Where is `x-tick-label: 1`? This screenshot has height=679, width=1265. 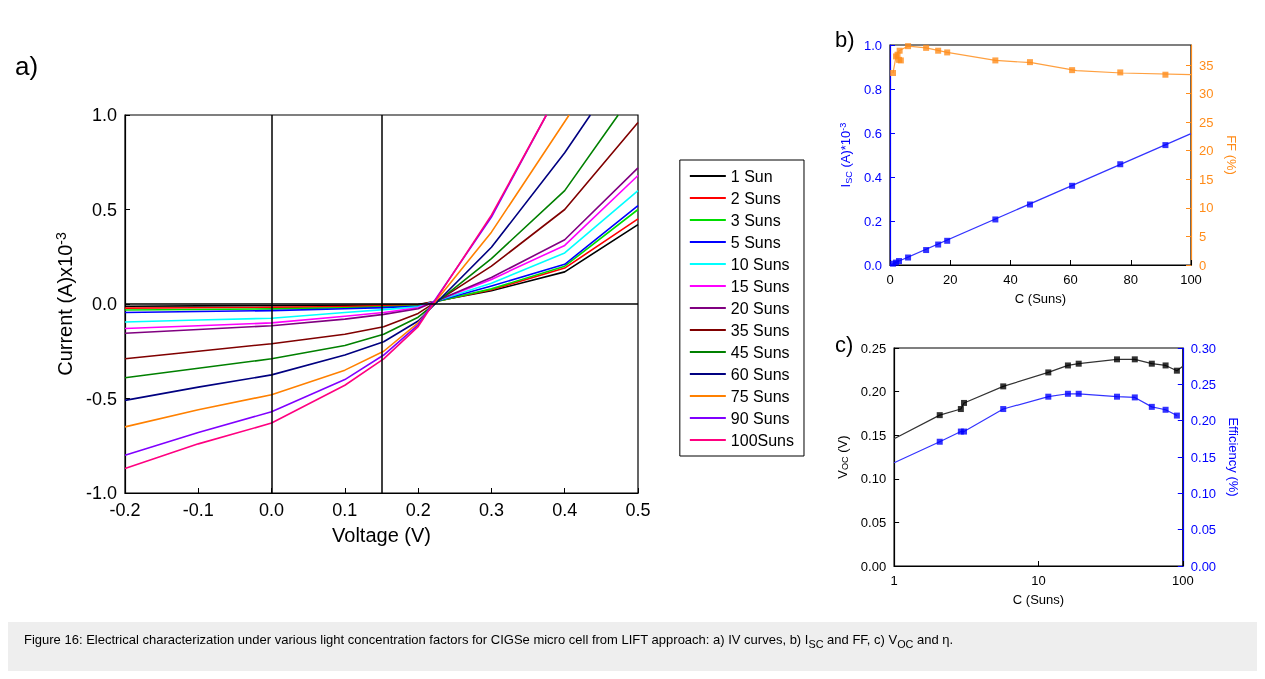
x-tick-label: 1 is located at coordinates (894, 580).